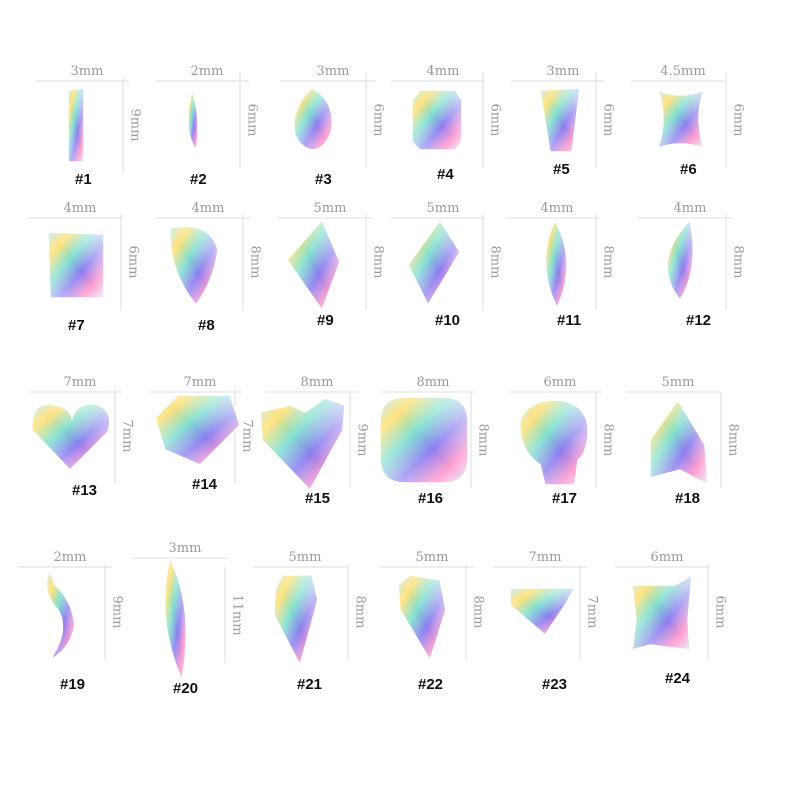 The image size is (800, 800). I want to click on item-number: #18, so click(687, 498).